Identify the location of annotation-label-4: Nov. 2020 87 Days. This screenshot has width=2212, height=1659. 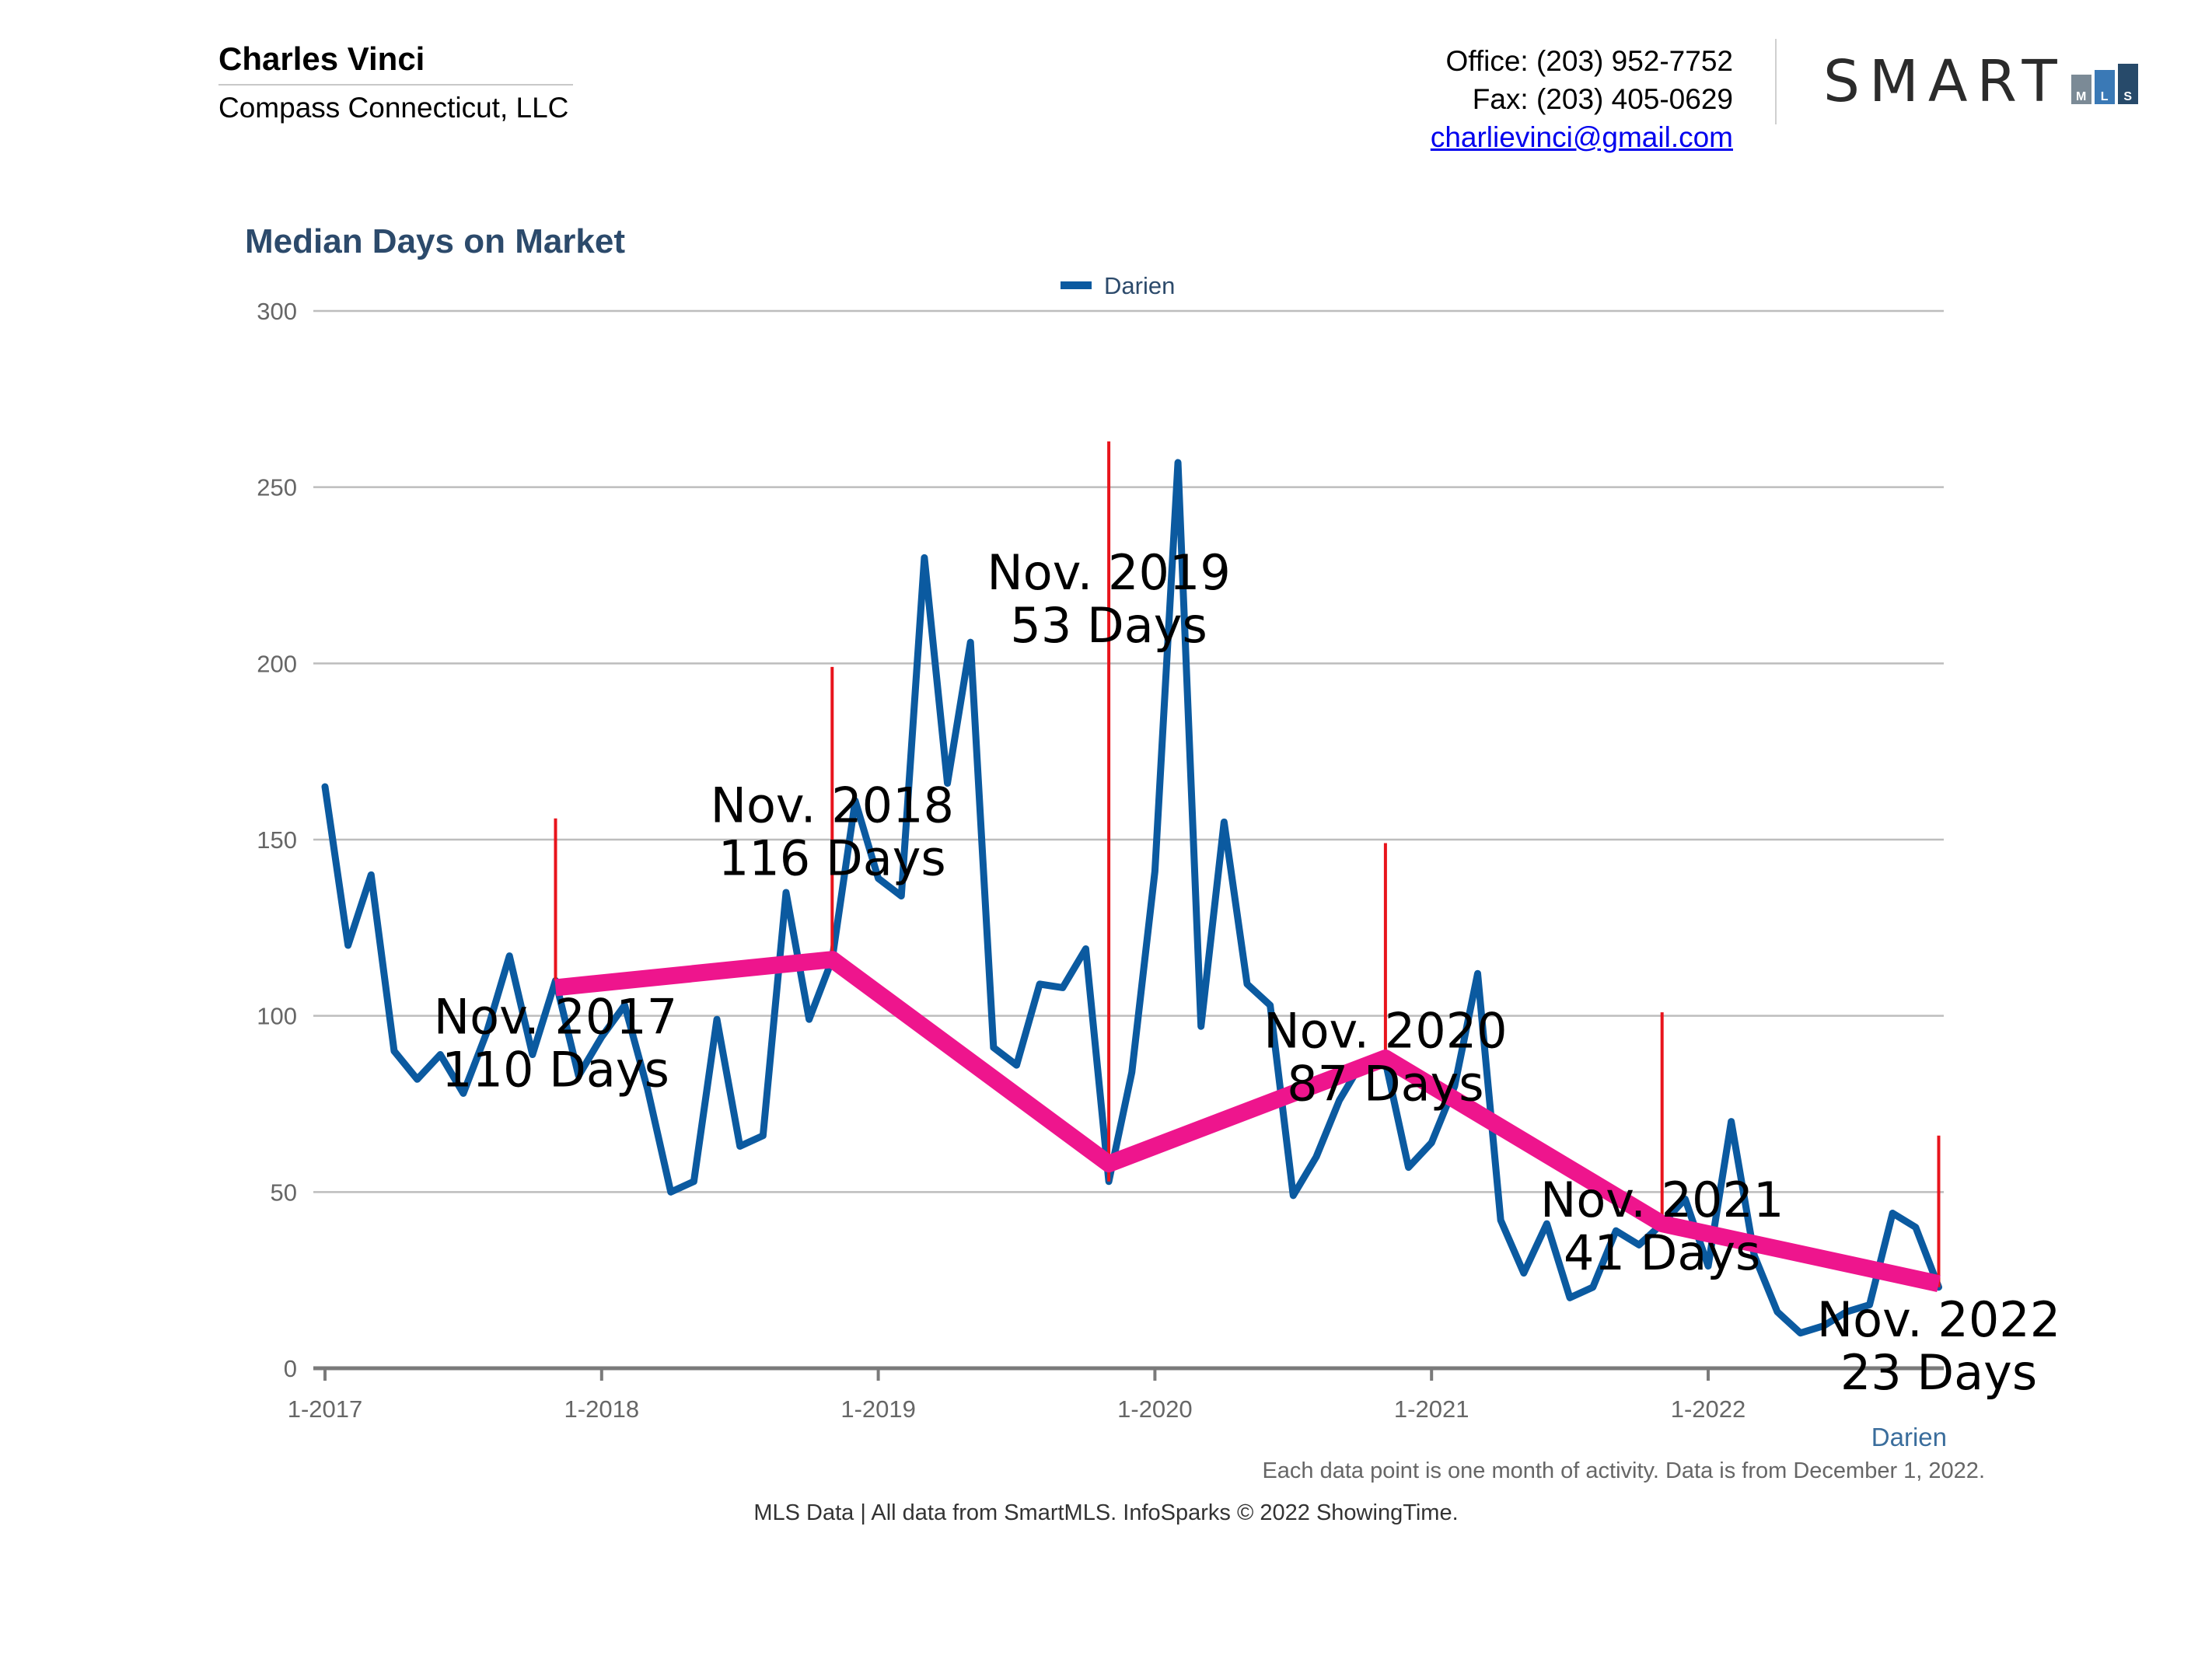
(1385, 1057).